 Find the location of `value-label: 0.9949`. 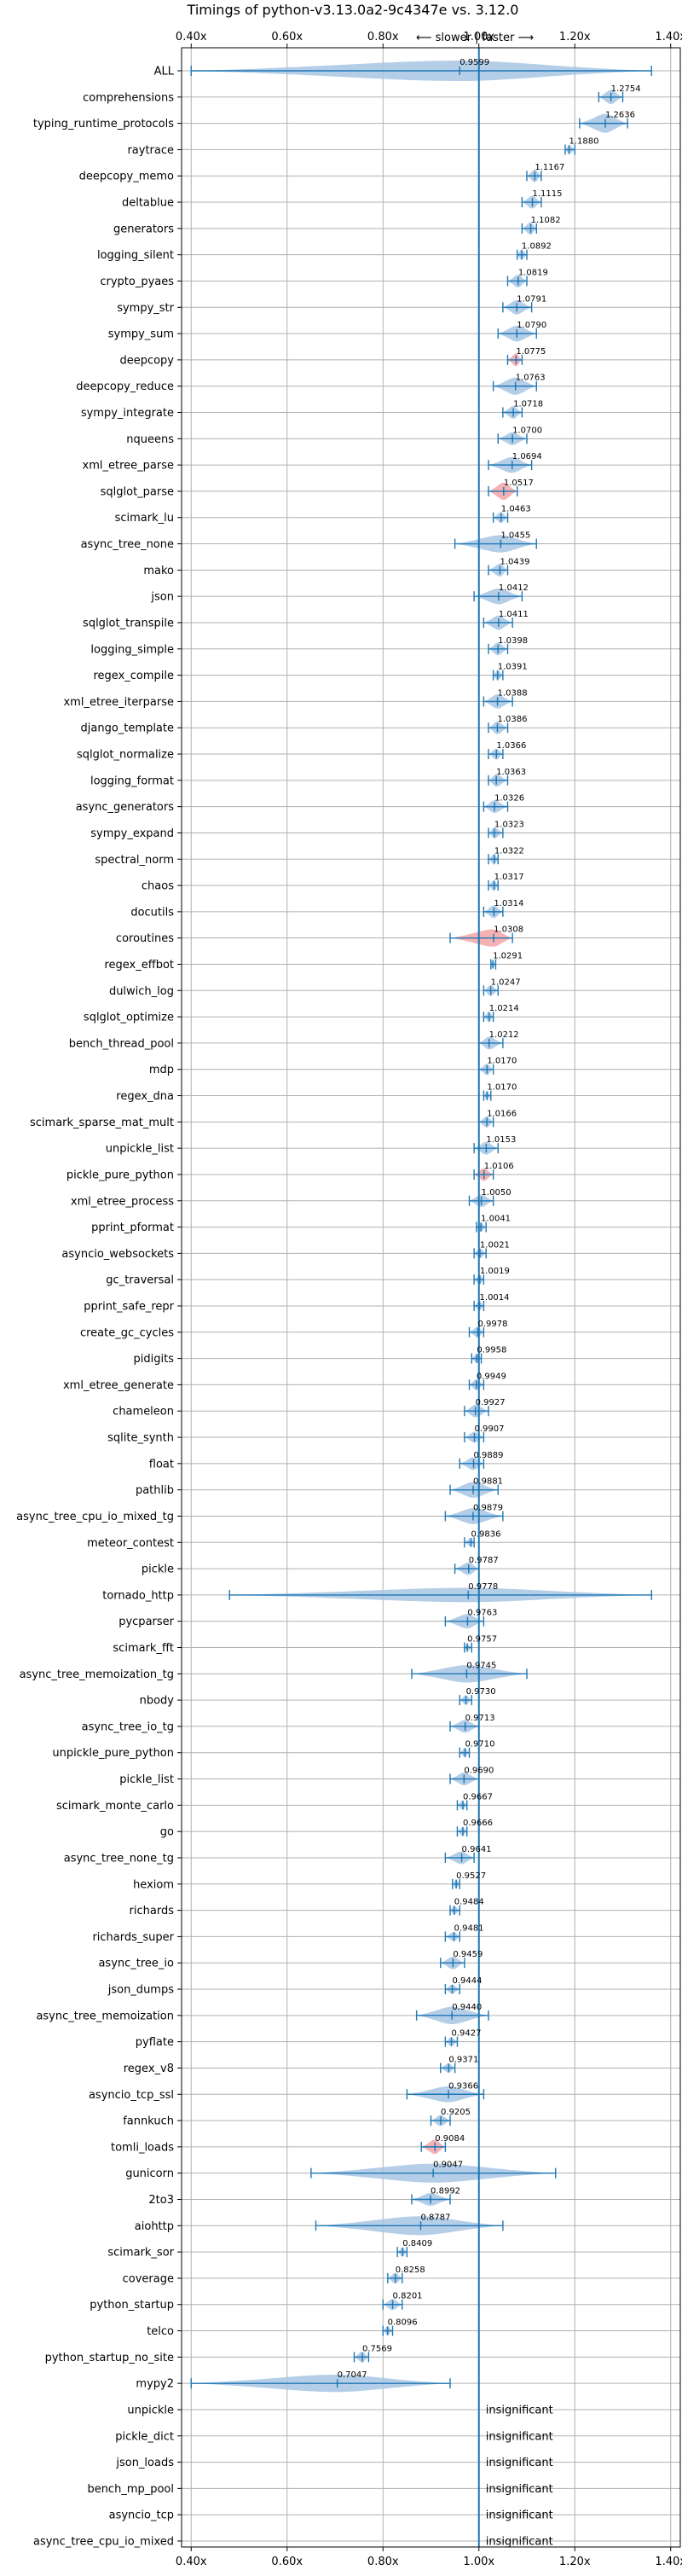

value-label: 0.9949 is located at coordinates (492, 1376).